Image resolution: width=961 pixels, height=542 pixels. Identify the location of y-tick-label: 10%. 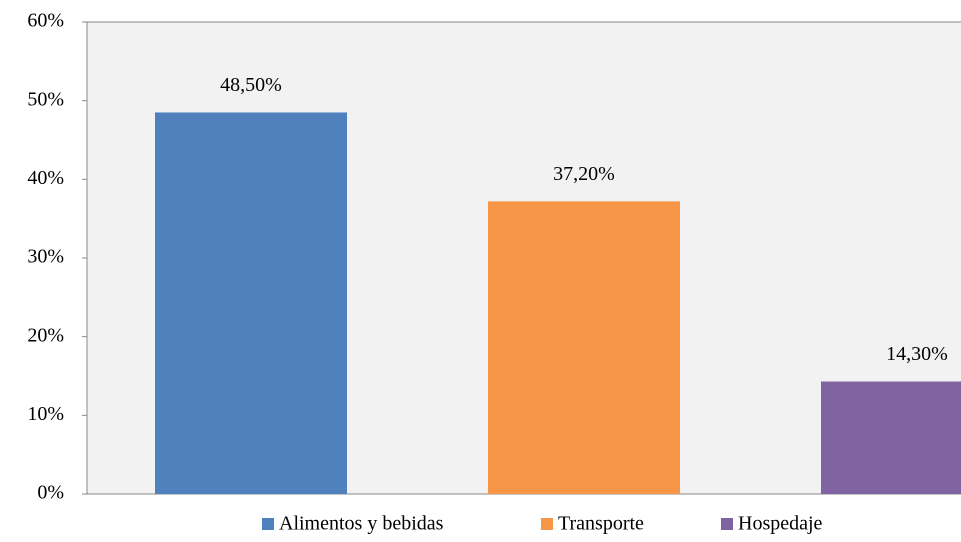
(45, 414).